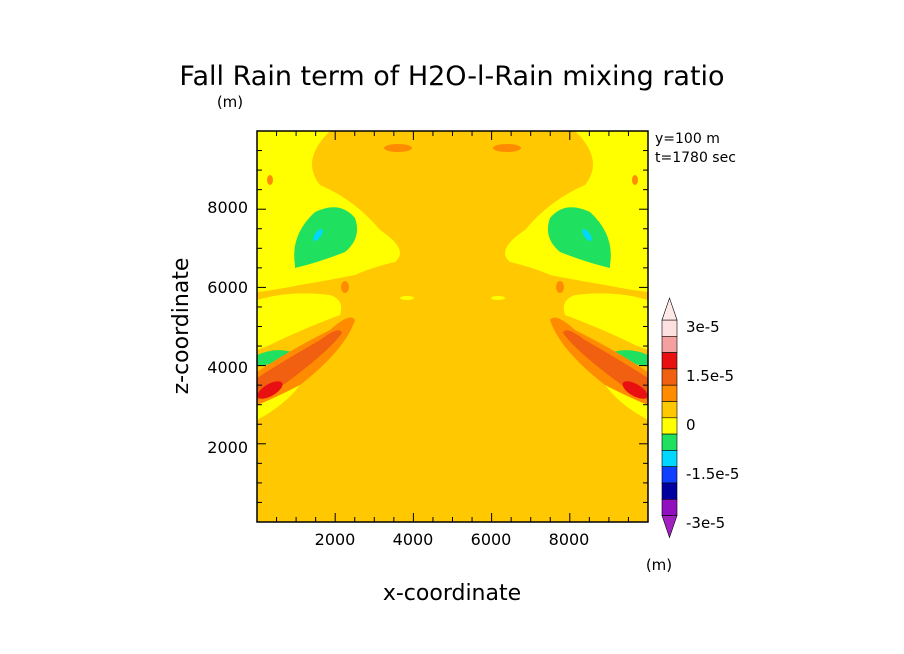 The width and height of the screenshot is (904, 654). Describe the element at coordinates (227, 367) in the screenshot. I see `y-tick-label: 4000` at that location.